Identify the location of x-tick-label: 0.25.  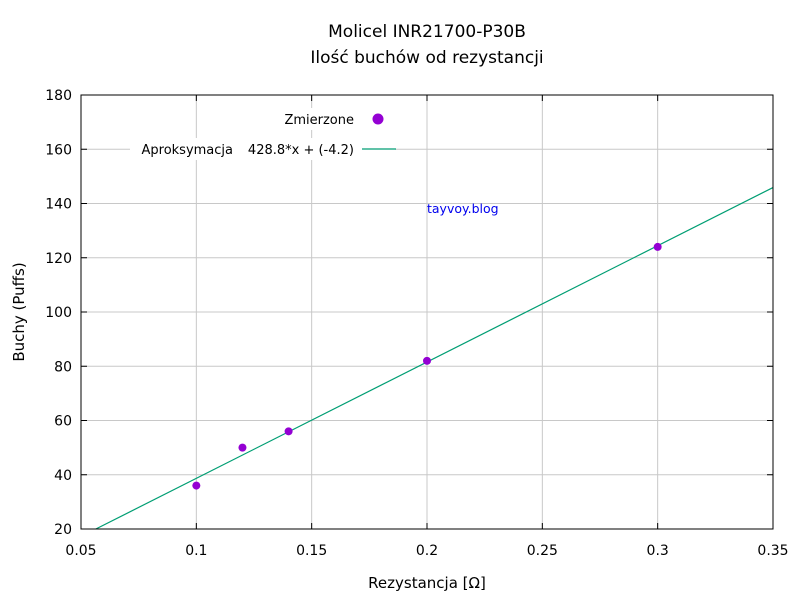
(542, 551).